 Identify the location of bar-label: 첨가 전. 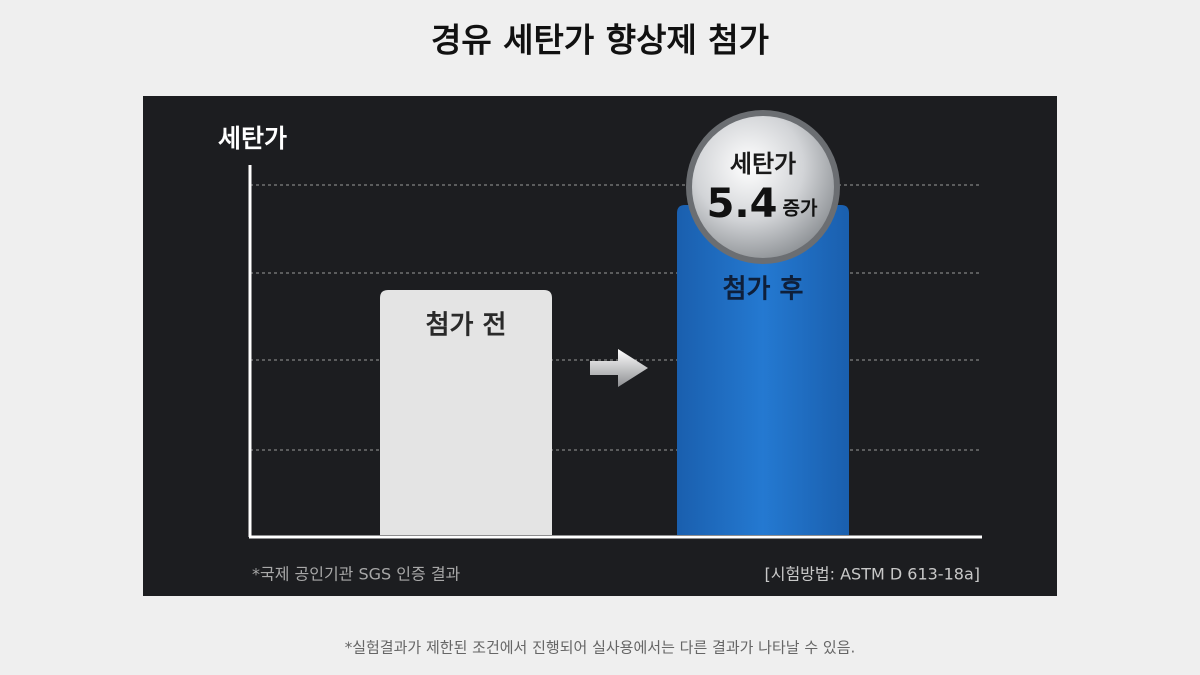
(466, 326).